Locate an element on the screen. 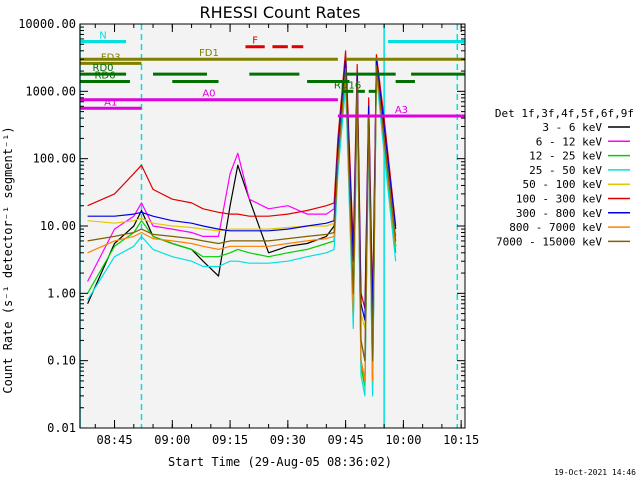  x-tick-label-3: 09:30 is located at coordinates (288, 440).